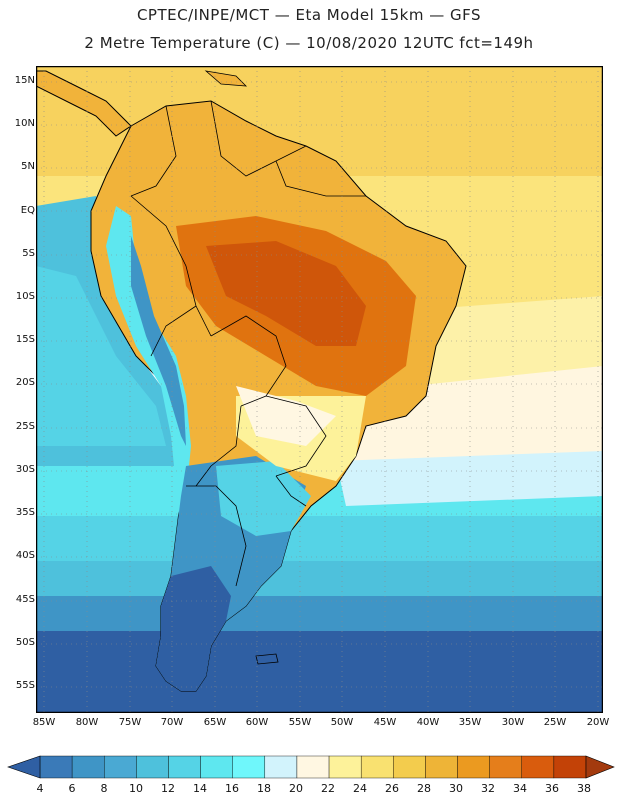 This screenshot has height=800, width=618. What do you see at coordinates (296, 788) in the screenshot?
I see `colorbar-label-20: 20` at bounding box center [296, 788].